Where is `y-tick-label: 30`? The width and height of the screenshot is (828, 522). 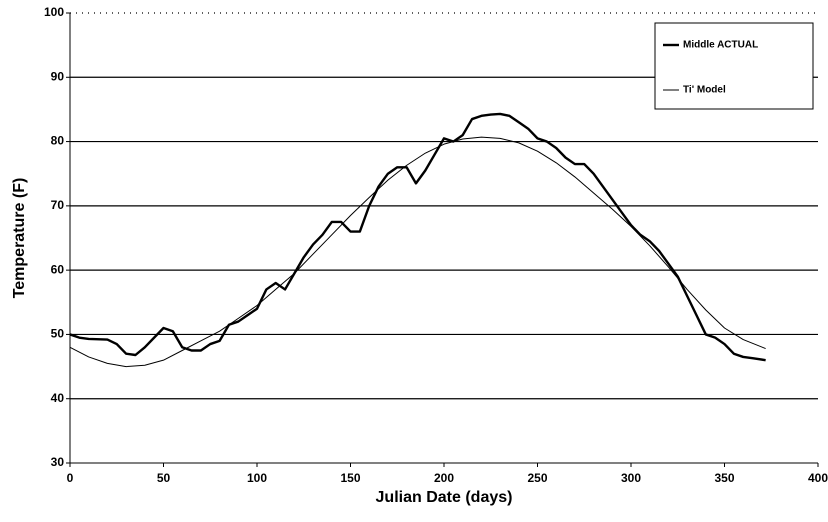 y-tick-label: 30 is located at coordinates (58, 462).